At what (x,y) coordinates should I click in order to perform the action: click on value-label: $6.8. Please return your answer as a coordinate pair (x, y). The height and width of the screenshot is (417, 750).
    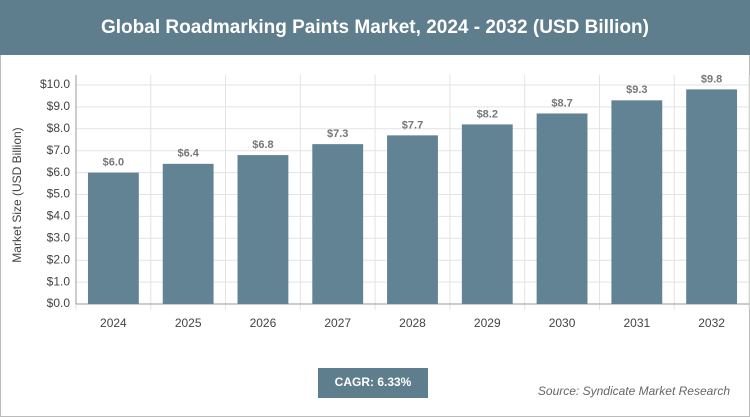
    Looking at the image, I should click on (262, 145).